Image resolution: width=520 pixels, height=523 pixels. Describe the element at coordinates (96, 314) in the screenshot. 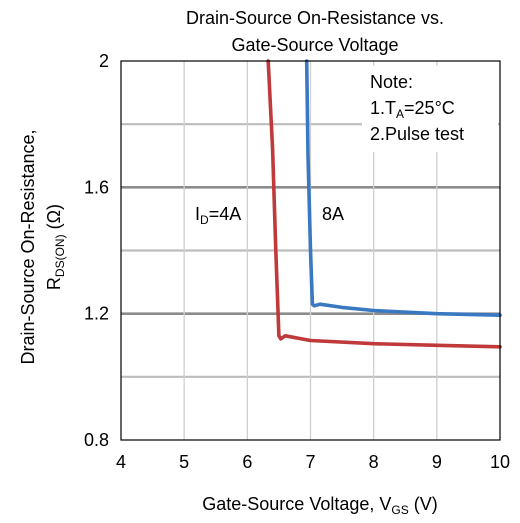

I see `y-tick-label: 1.2` at that location.